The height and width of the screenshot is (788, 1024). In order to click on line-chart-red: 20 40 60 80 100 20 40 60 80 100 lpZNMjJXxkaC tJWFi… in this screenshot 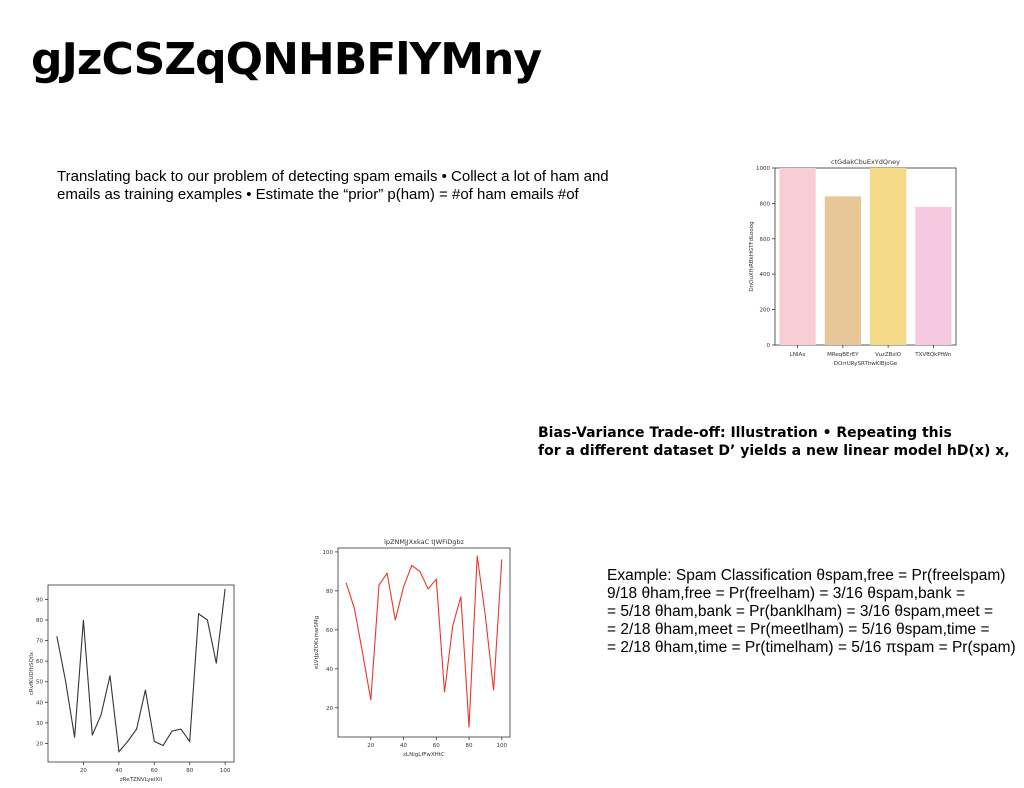, I will do `click(412, 648)`.